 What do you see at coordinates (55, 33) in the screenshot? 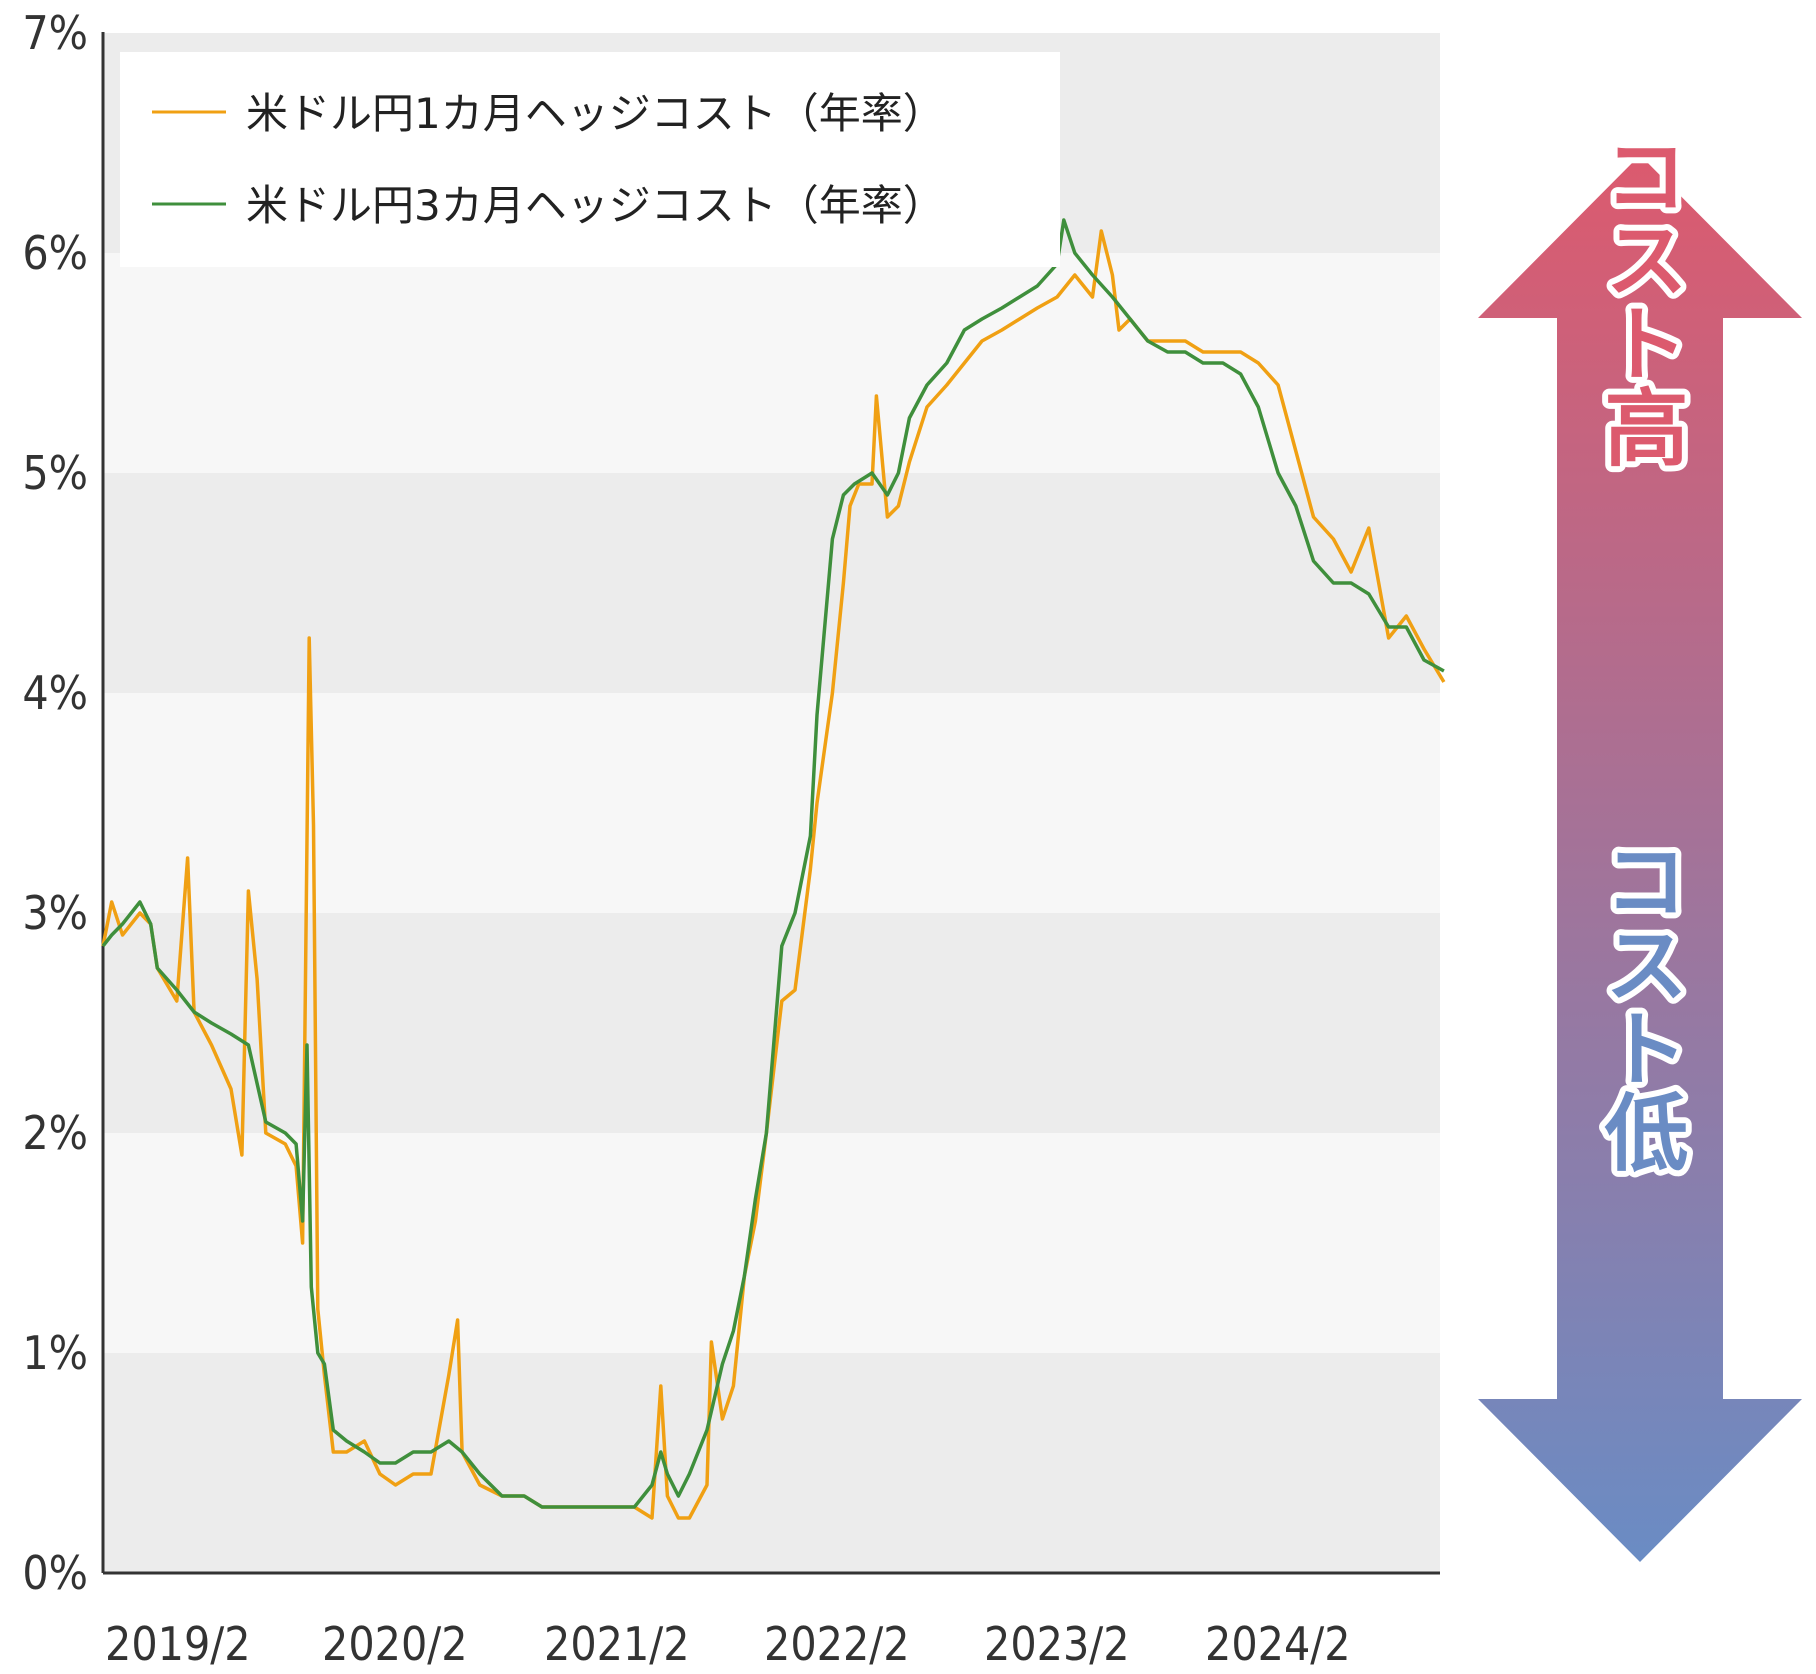
I see `y-tick-label: 7%` at bounding box center [55, 33].